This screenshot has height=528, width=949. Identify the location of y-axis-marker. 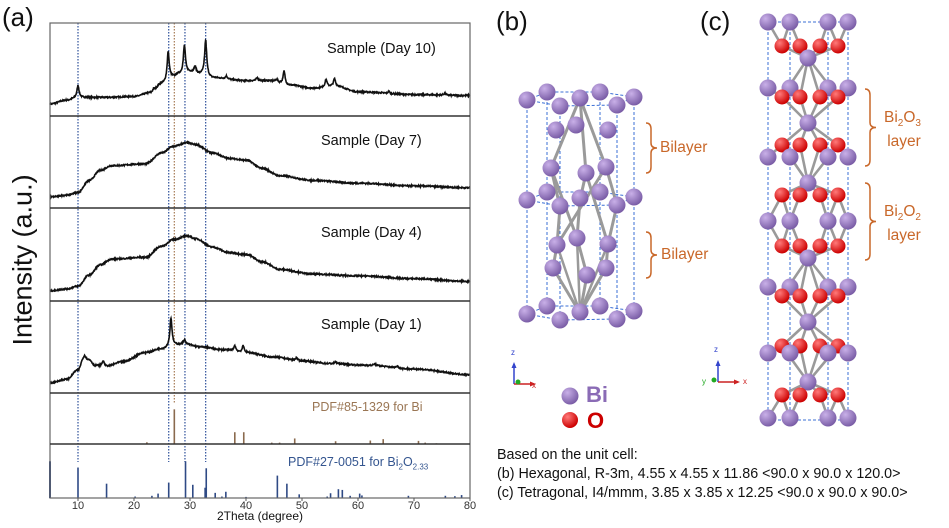
(518, 382).